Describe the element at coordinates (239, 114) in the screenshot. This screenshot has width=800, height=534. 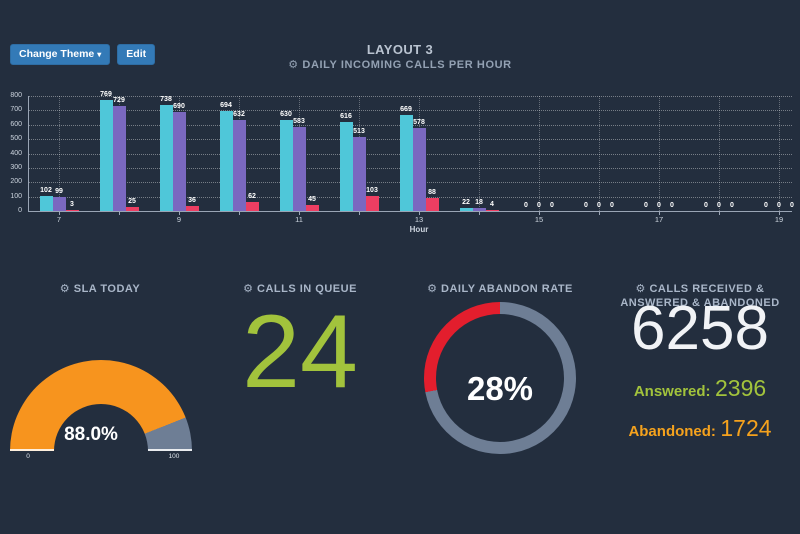
I see `bar-value-label: 632` at that location.